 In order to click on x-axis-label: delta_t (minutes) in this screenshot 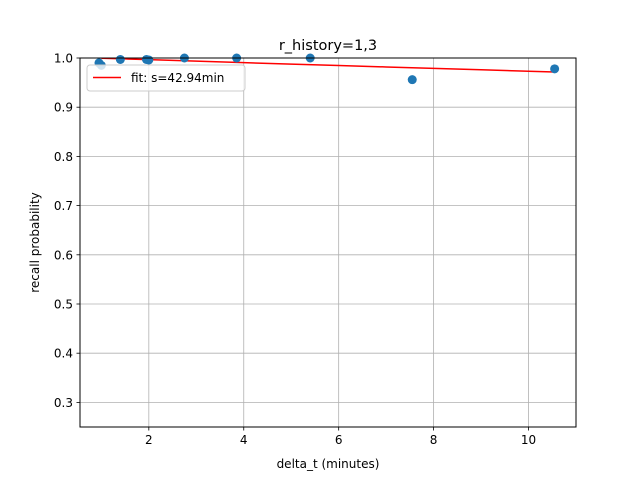, I will do `click(328, 464)`.